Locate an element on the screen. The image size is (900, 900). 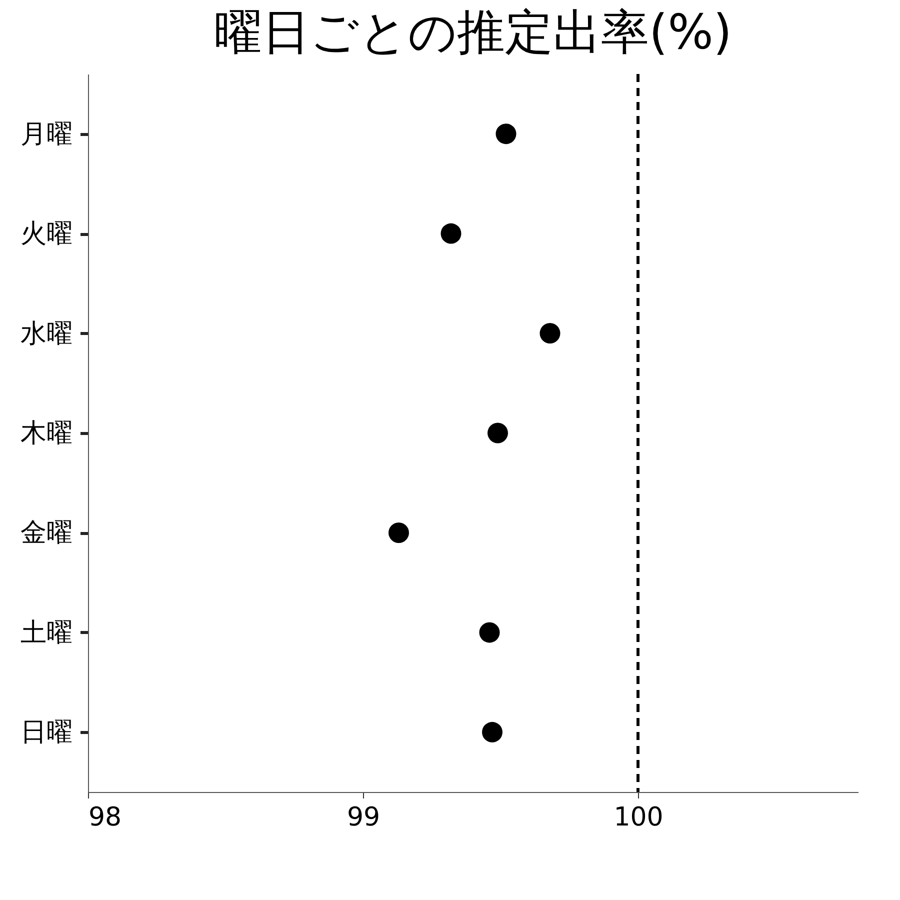
x-tick-label: 98 is located at coordinates (105, 817).